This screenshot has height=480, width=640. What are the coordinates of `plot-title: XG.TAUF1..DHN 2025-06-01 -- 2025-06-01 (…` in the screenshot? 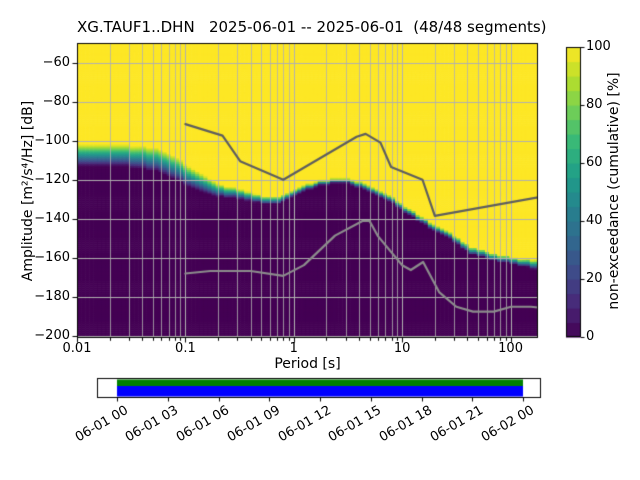 It's located at (312, 27).